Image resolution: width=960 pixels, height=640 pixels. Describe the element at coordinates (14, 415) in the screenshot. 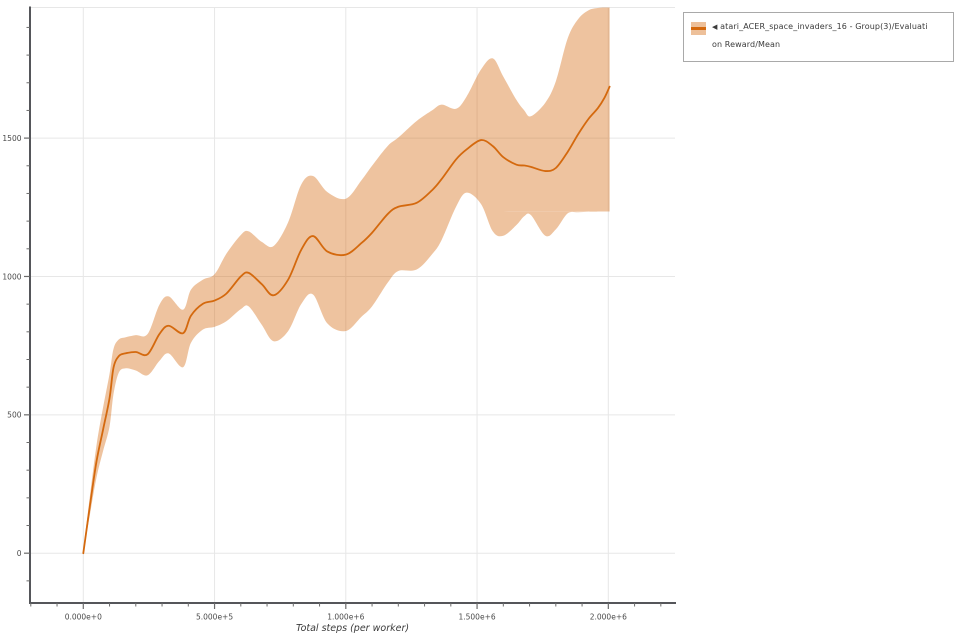

I see `y-tick-label: 500` at that location.